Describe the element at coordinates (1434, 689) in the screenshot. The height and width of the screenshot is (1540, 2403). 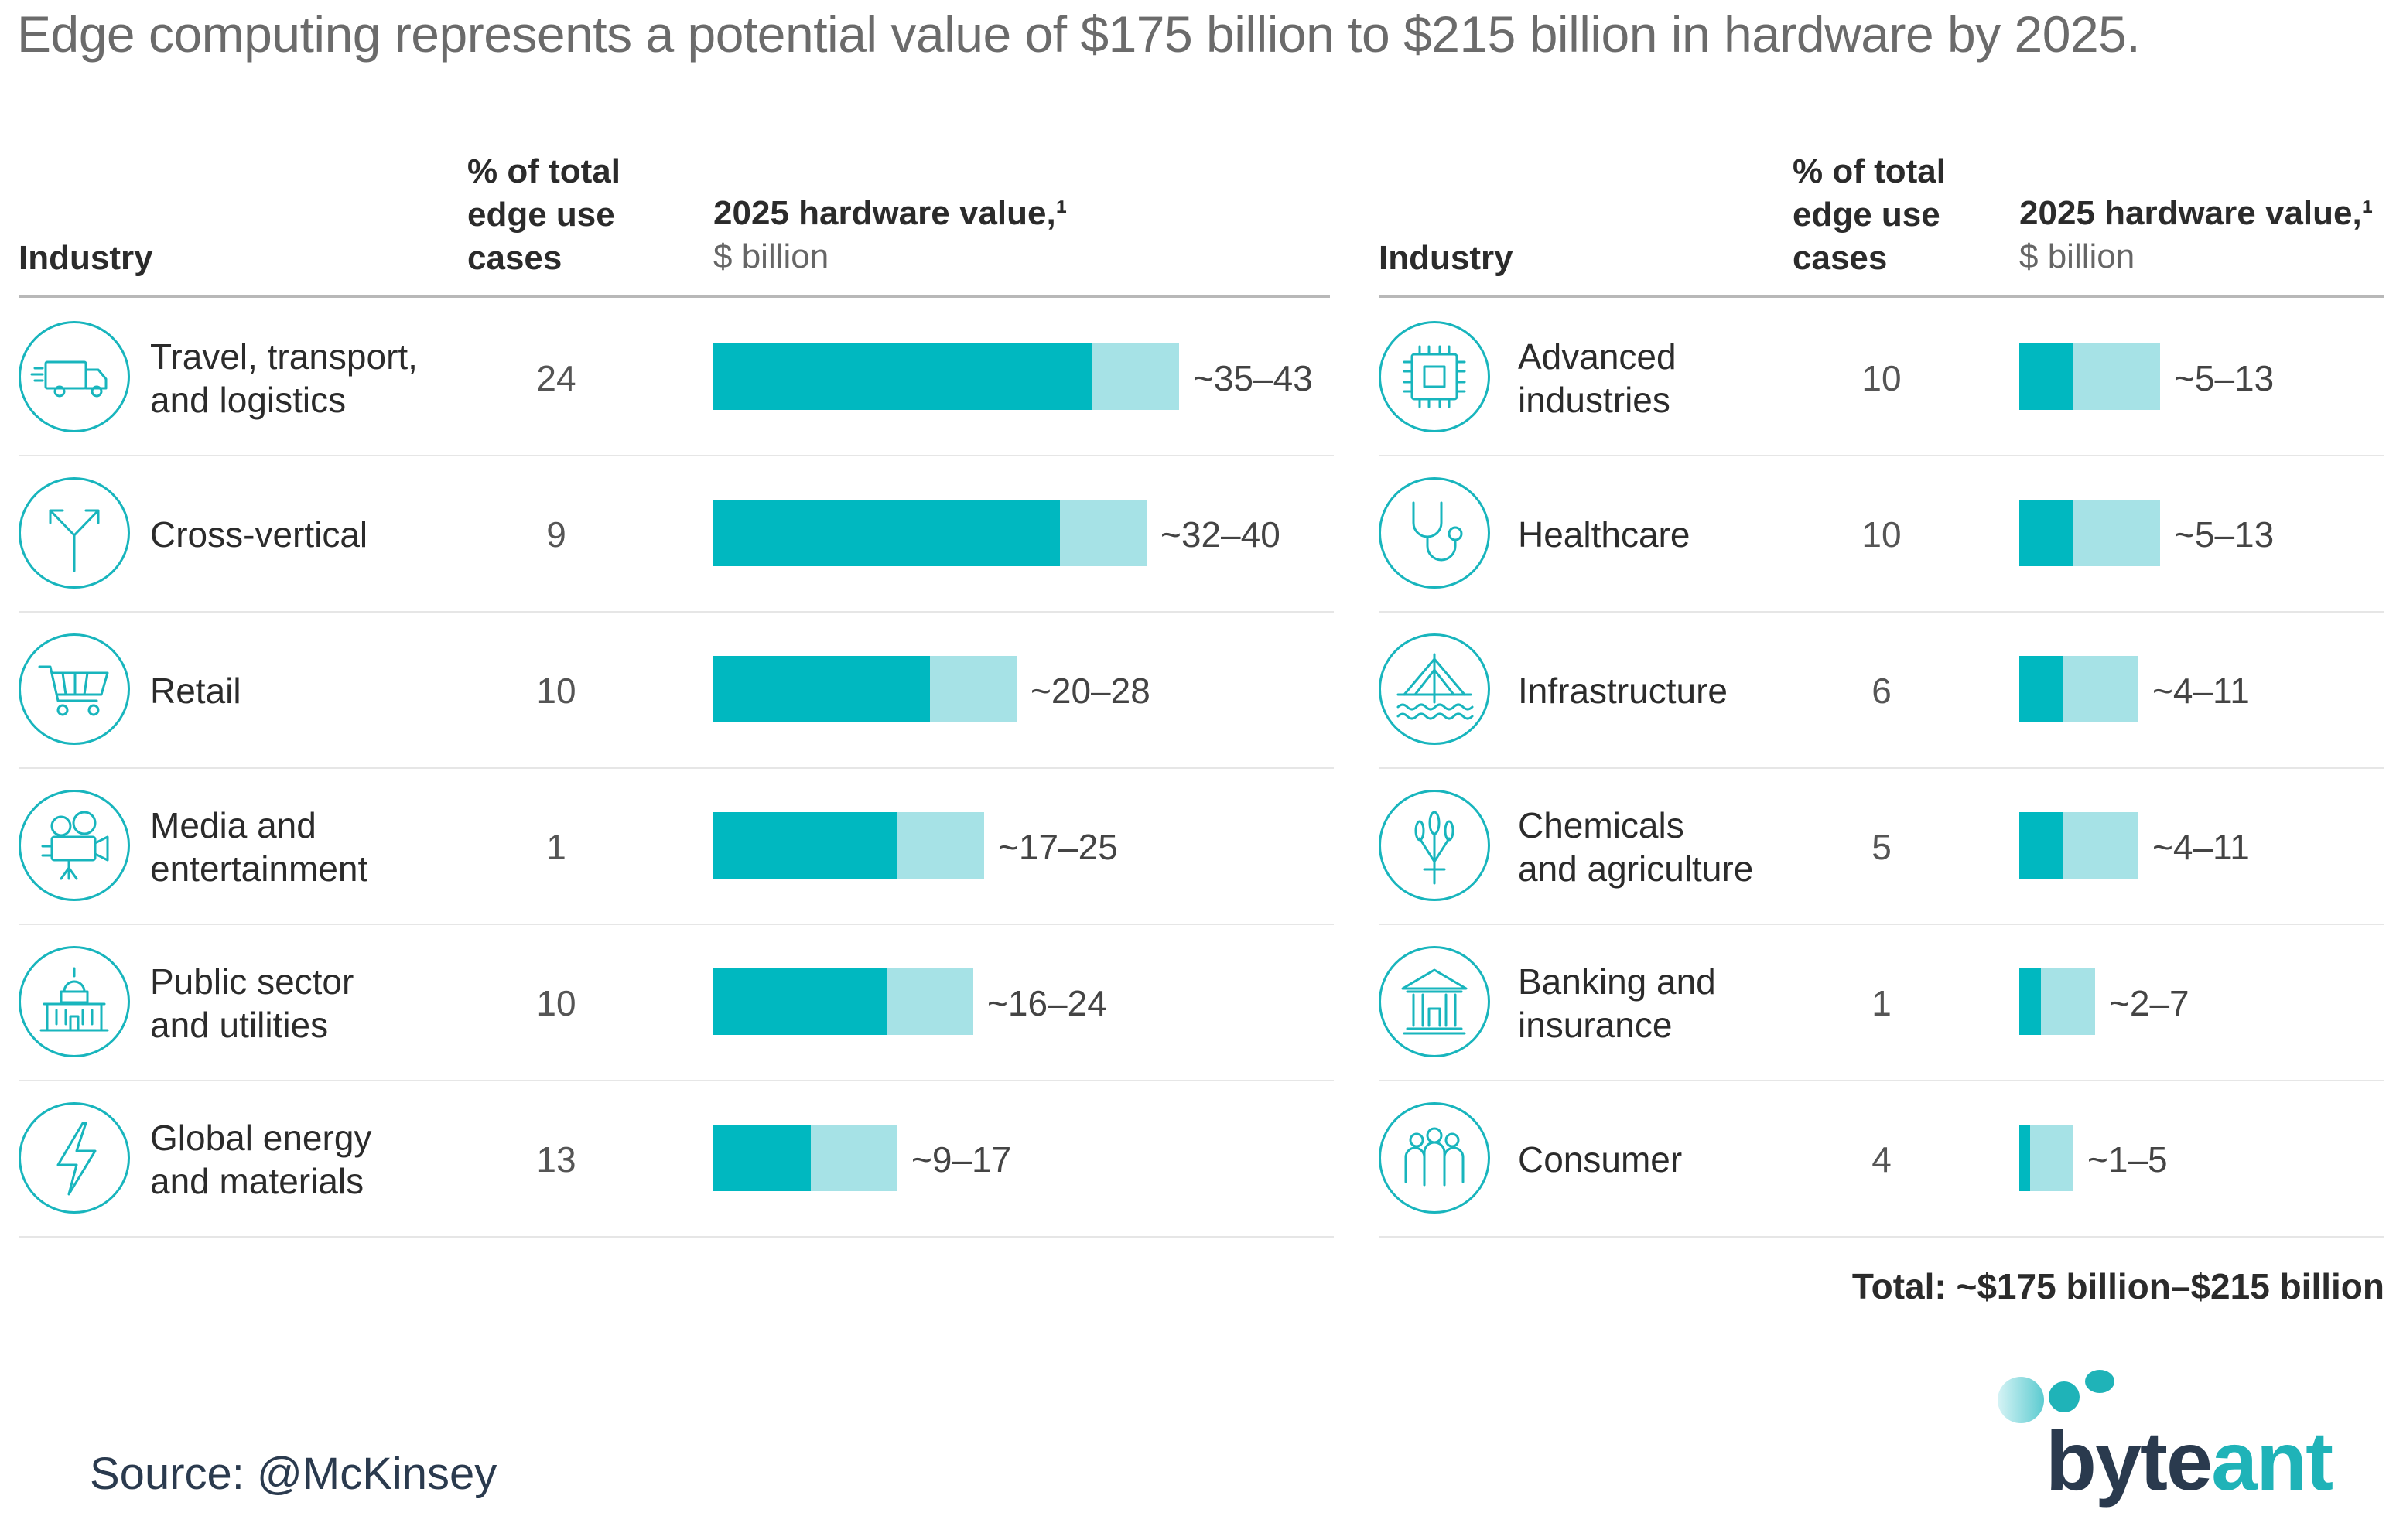
I see `bridge-icon` at that location.